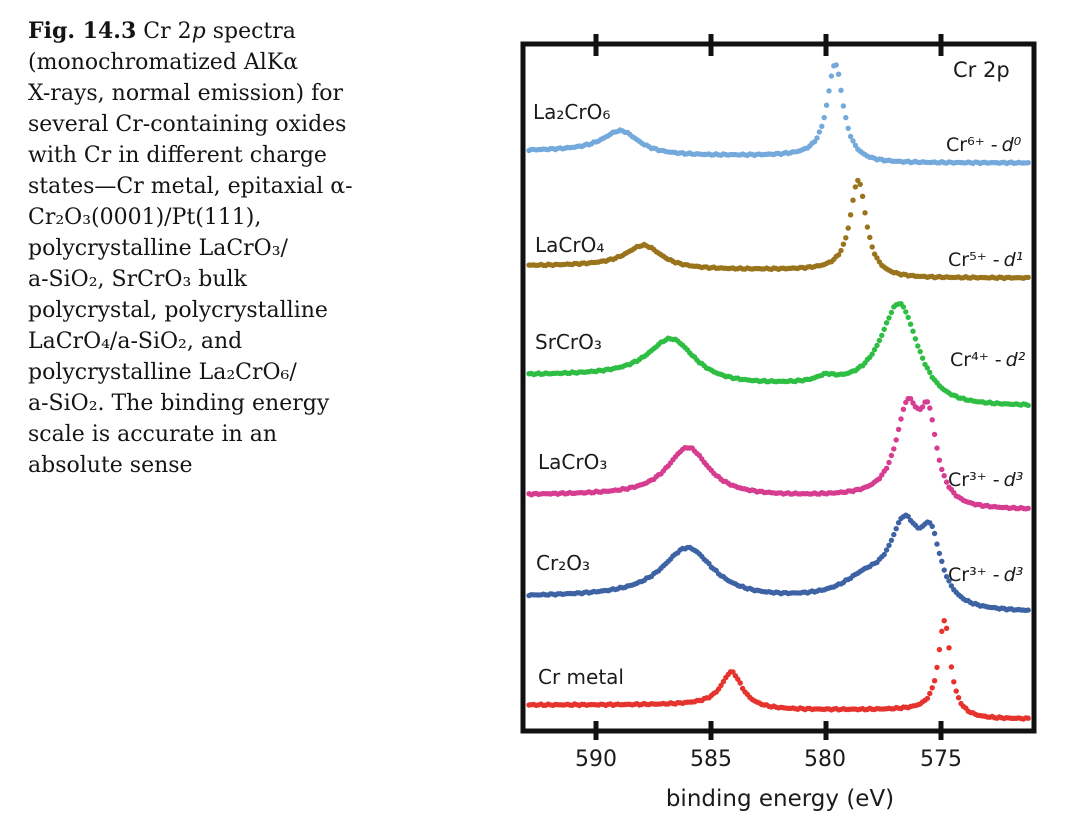 The width and height of the screenshot is (1082, 835). I want to click on x-axis-title: binding energy (eV), so click(780, 799).